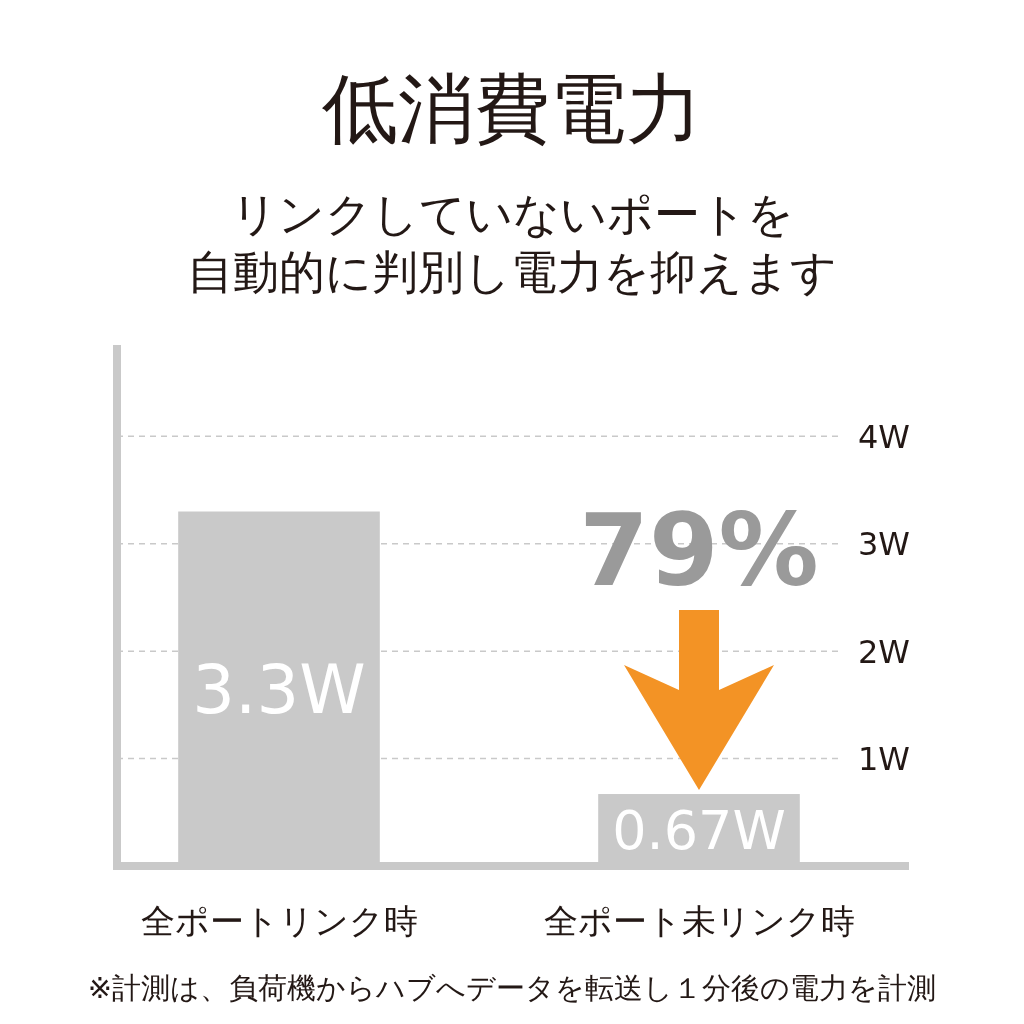 The image size is (1024, 1024). I want to click on chart-subtitle: リンクしていないポートを, so click(512, 214).